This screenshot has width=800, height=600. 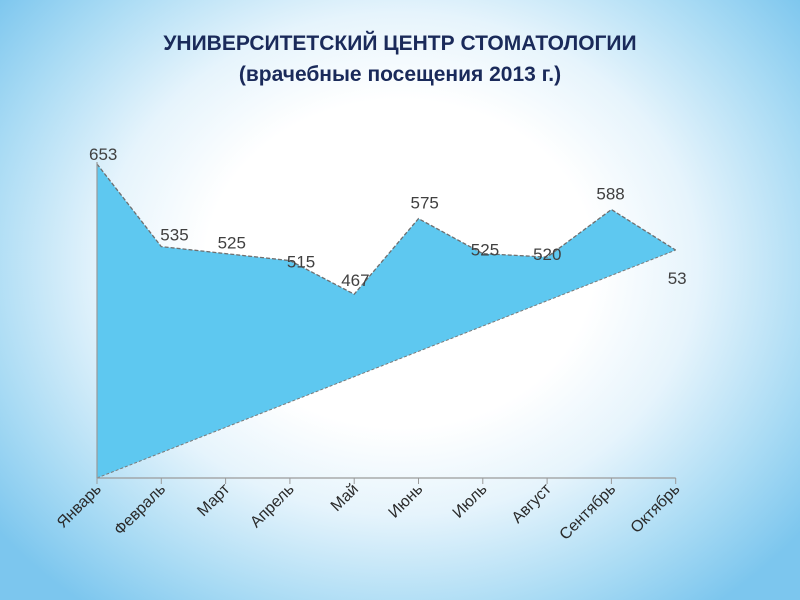 What do you see at coordinates (140, 510) in the screenshot?
I see `x-tick-label: Февраль` at bounding box center [140, 510].